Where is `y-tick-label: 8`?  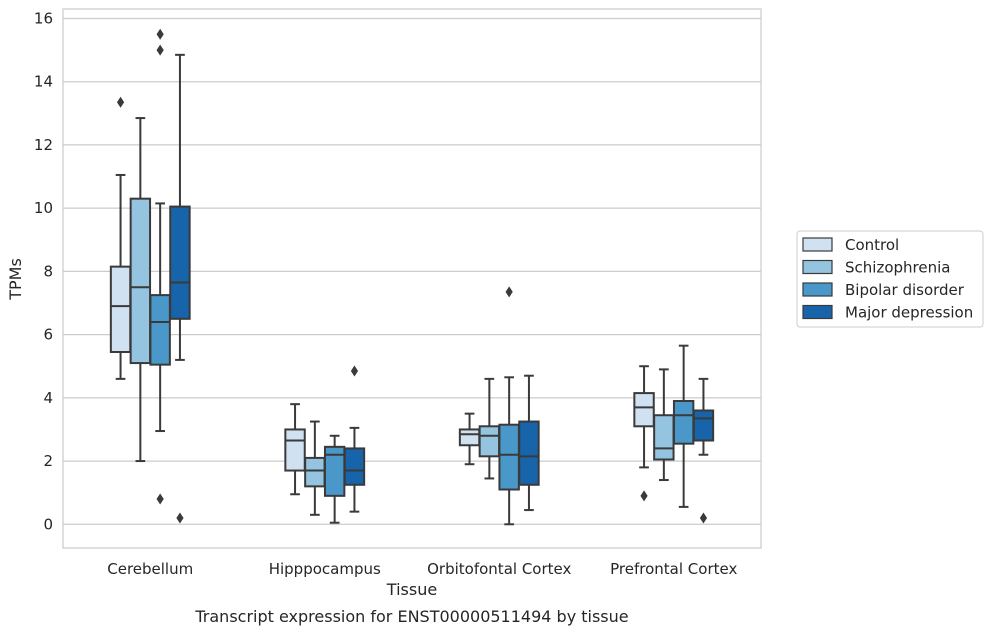
y-tick-label: 8 is located at coordinates (48, 271).